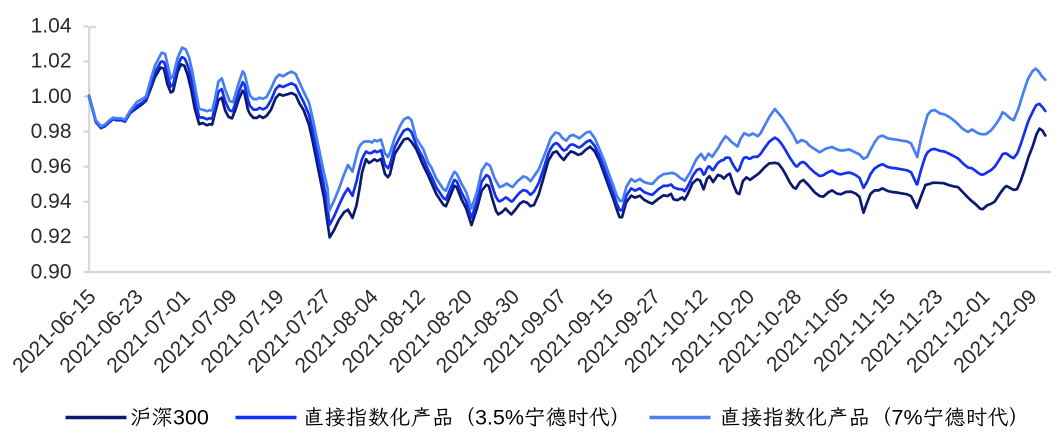 This screenshot has height=441, width=1059. Describe the element at coordinates (499, 418) in the screenshot. I see `svg-text: 3.5%` at that location.